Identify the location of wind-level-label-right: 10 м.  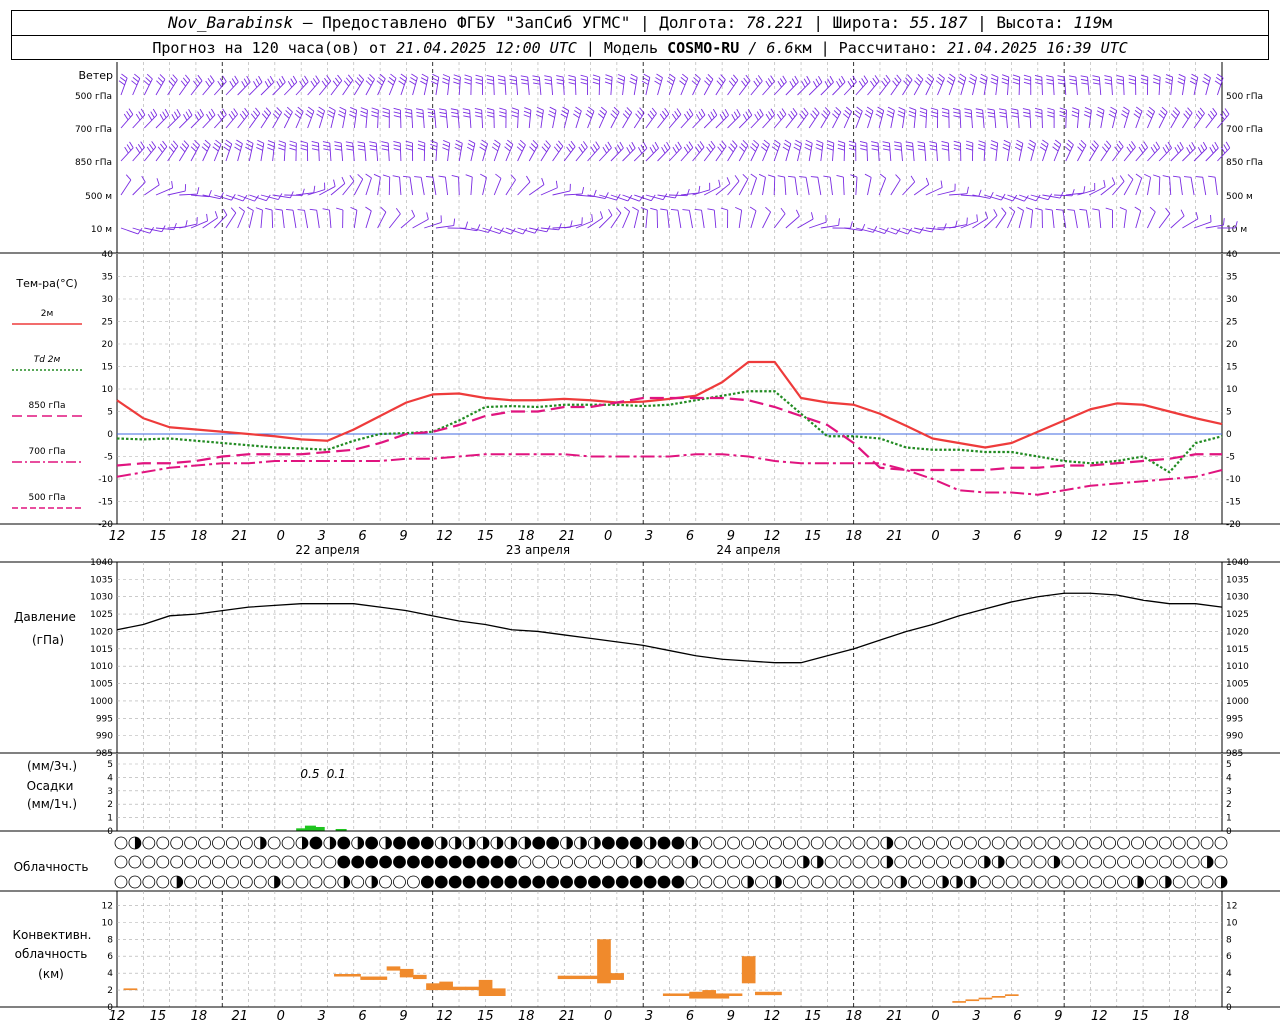
(1236, 230).